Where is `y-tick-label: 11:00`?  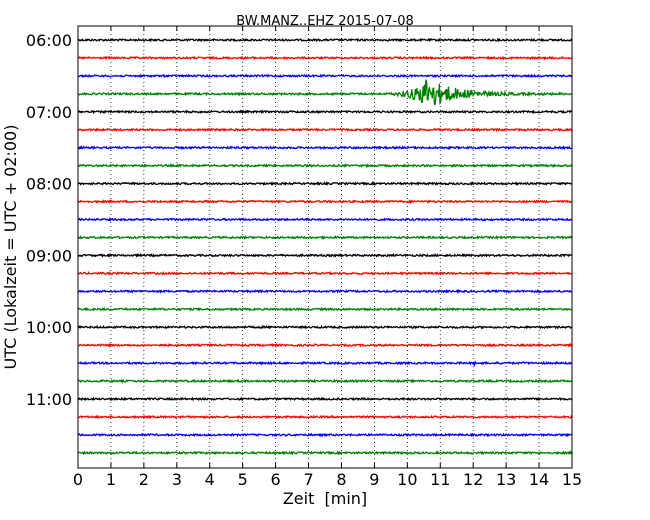 y-tick-label: 11:00 is located at coordinates (49, 399).